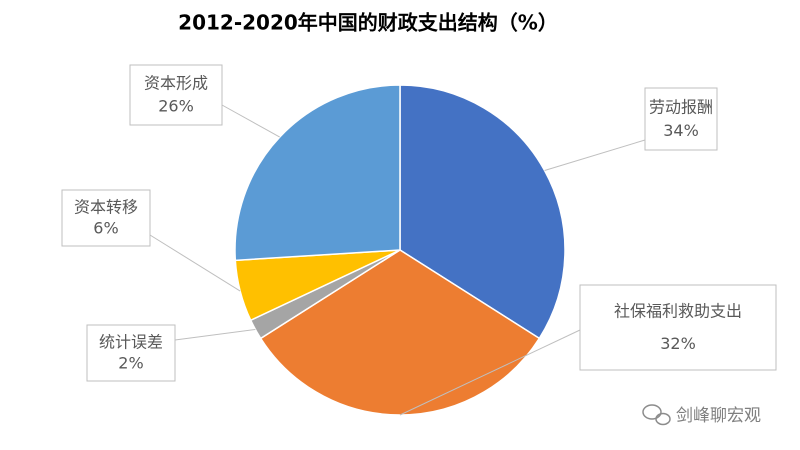 Image resolution: width=800 pixels, height=450 pixels. I want to click on chart-title: 2012-2020年中国的财政支出结构（%）, so click(368, 23).